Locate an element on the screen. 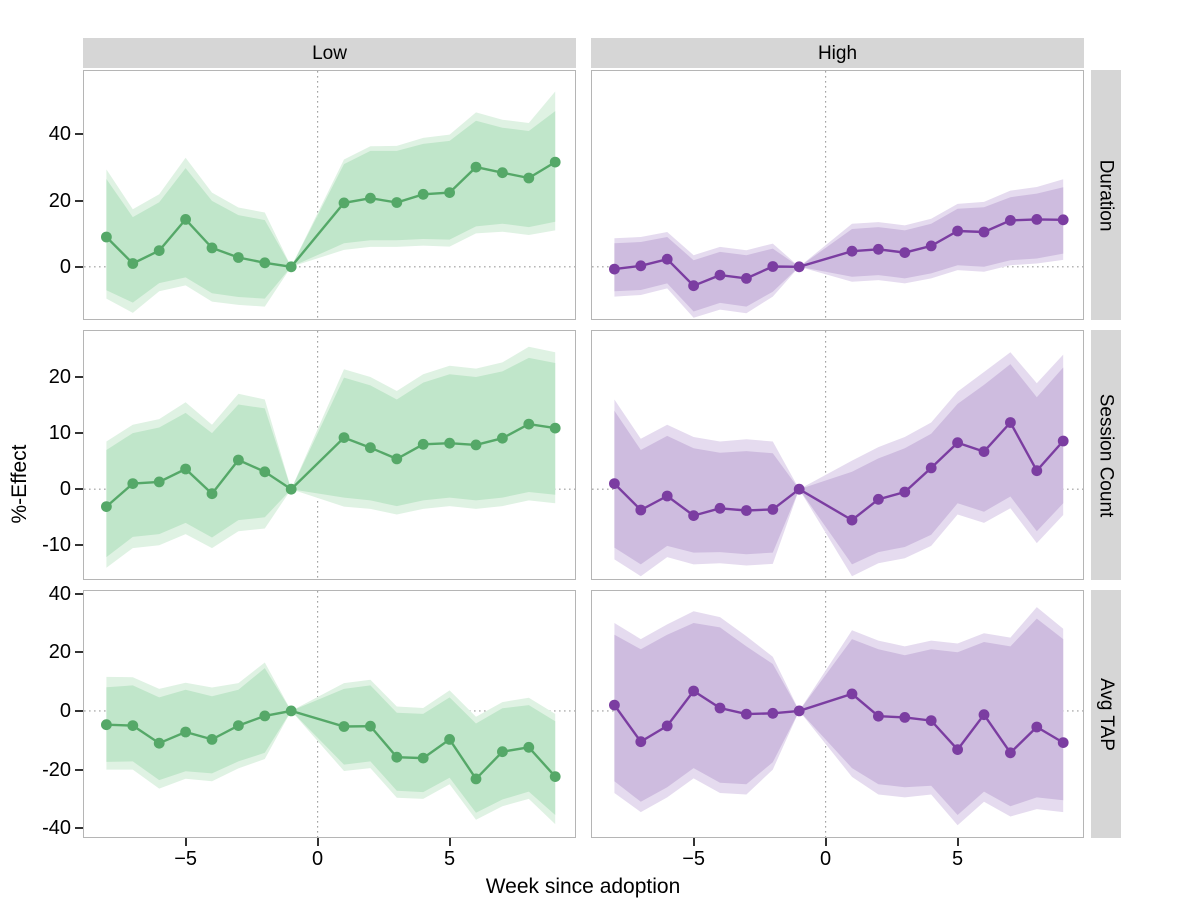  y-tick-label: -40 is located at coordinates (56, 828).